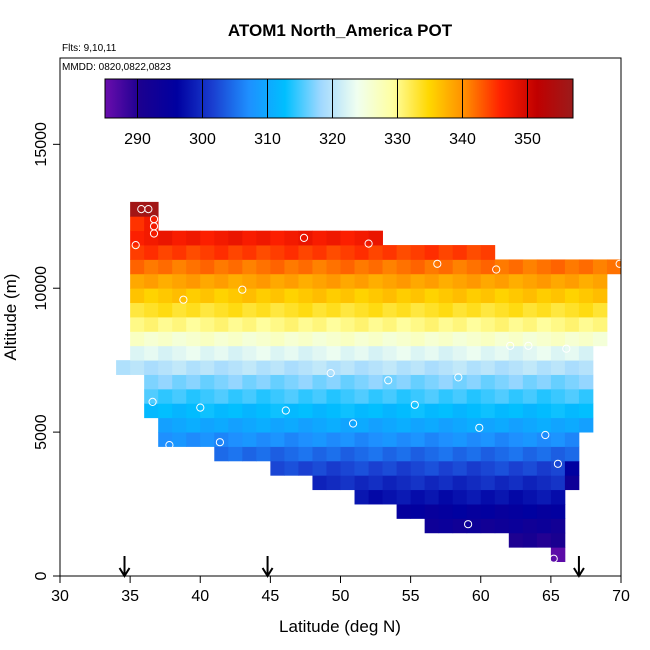 The height and width of the screenshot is (650, 650). Describe the element at coordinates (579, 567) in the screenshot. I see `flight-arrow` at that location.